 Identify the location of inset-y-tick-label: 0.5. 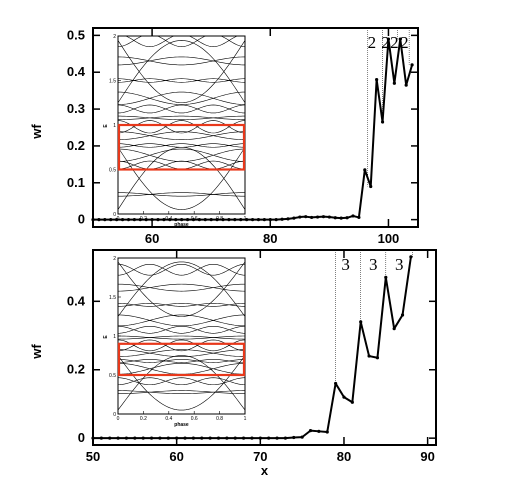
(112, 376).